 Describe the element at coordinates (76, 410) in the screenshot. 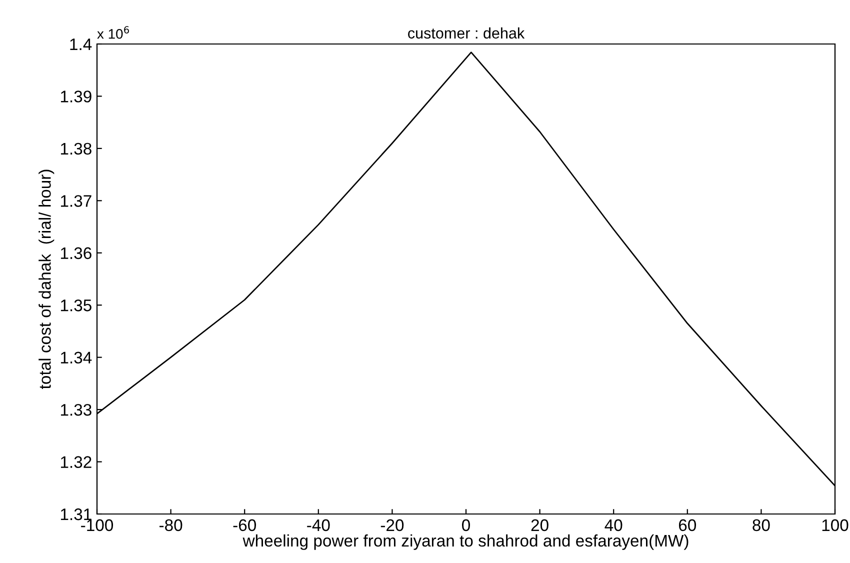

I see `y-tick-label: 1.33` at that location.